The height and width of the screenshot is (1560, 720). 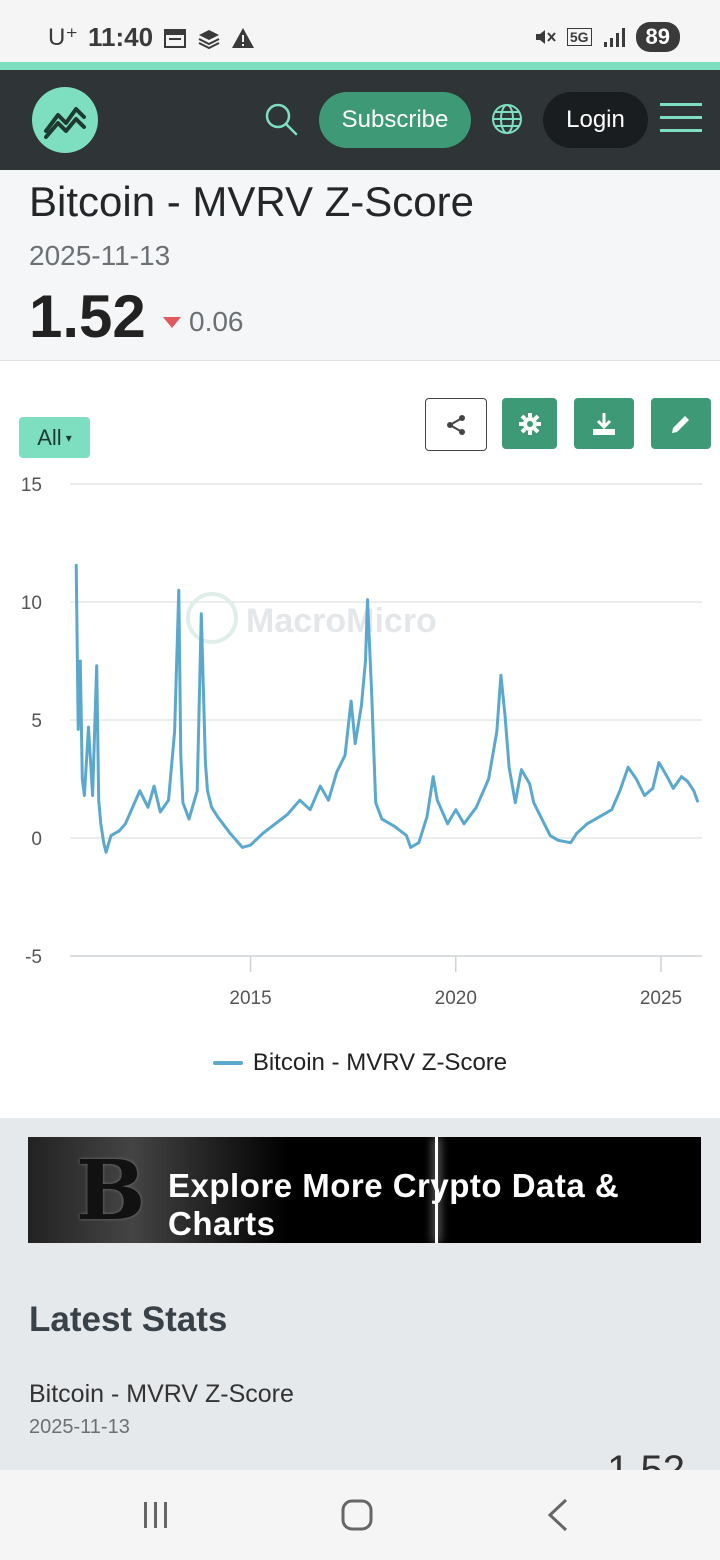 I want to click on stack-icon, so click(x=209, y=39).